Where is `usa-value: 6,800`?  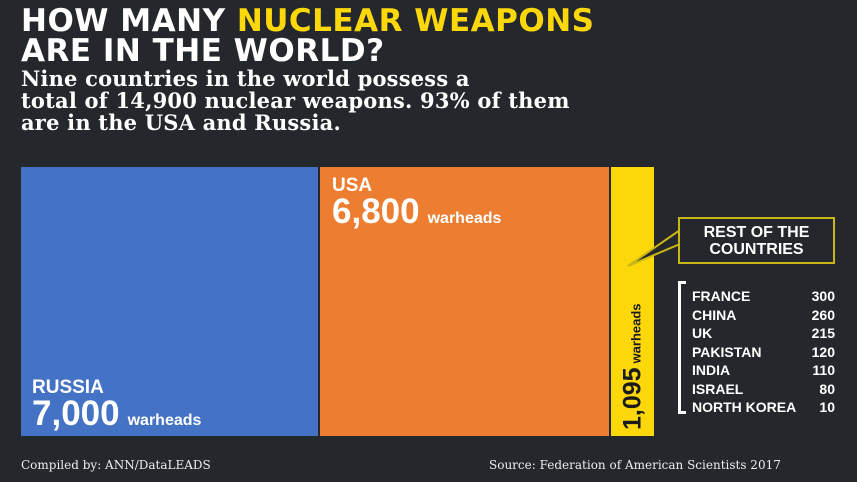 usa-value: 6,800 is located at coordinates (376, 211).